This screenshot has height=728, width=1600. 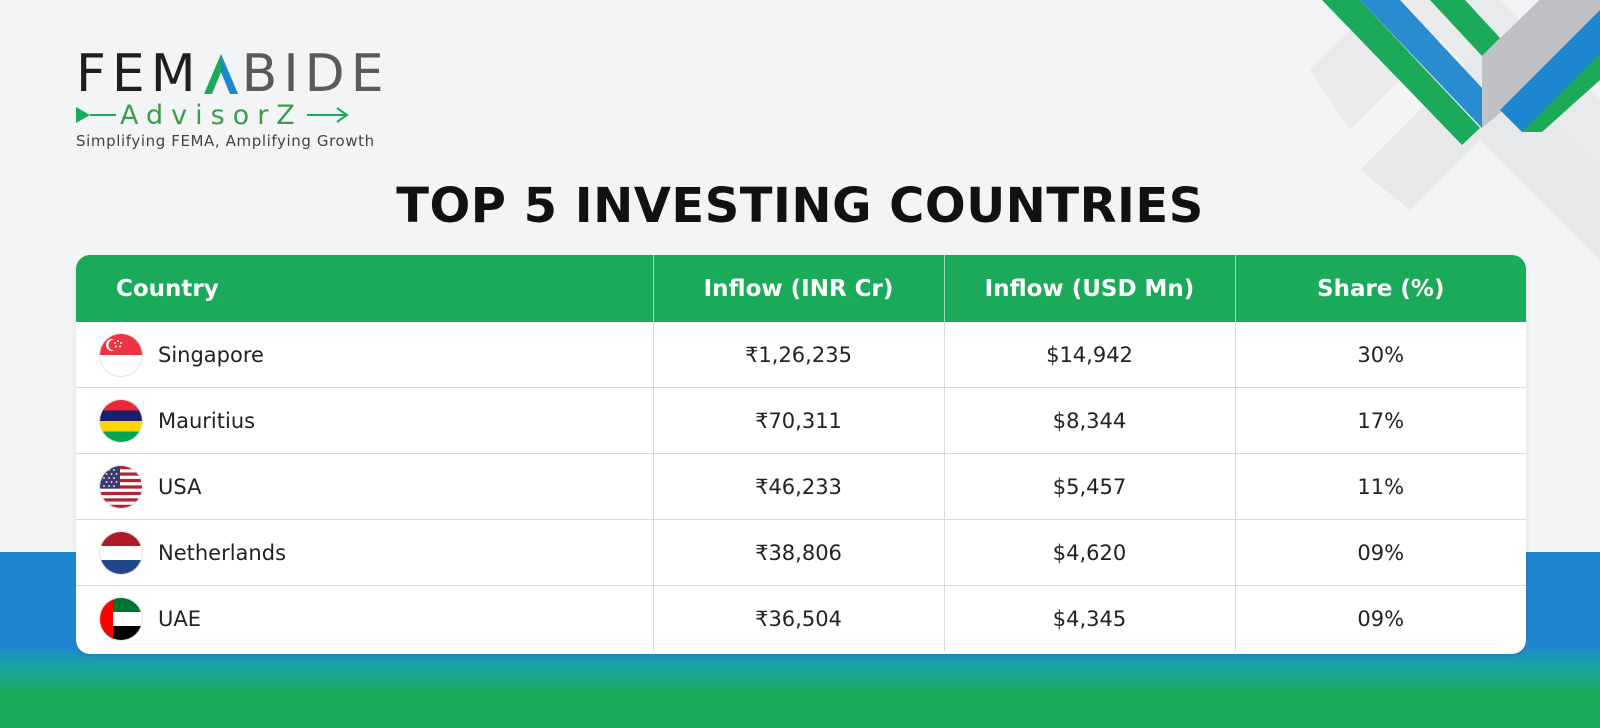 I want to click on table-row: Singapore ₹1,26,235 $14,942 30%, so click(x=801, y=355).